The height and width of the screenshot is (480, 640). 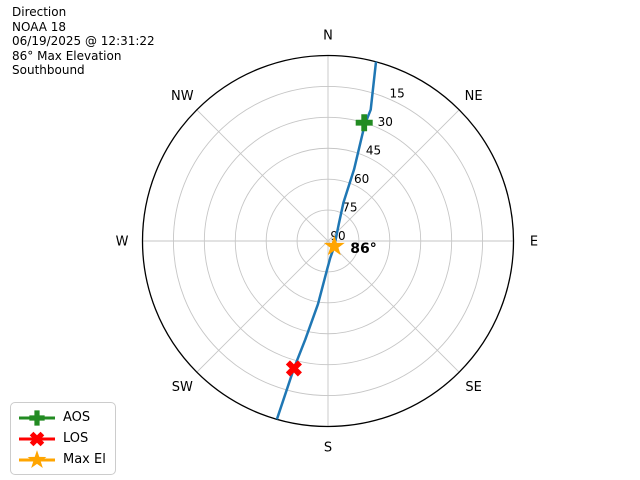 I want to click on elevation-tick-30: 30, so click(x=385, y=122).